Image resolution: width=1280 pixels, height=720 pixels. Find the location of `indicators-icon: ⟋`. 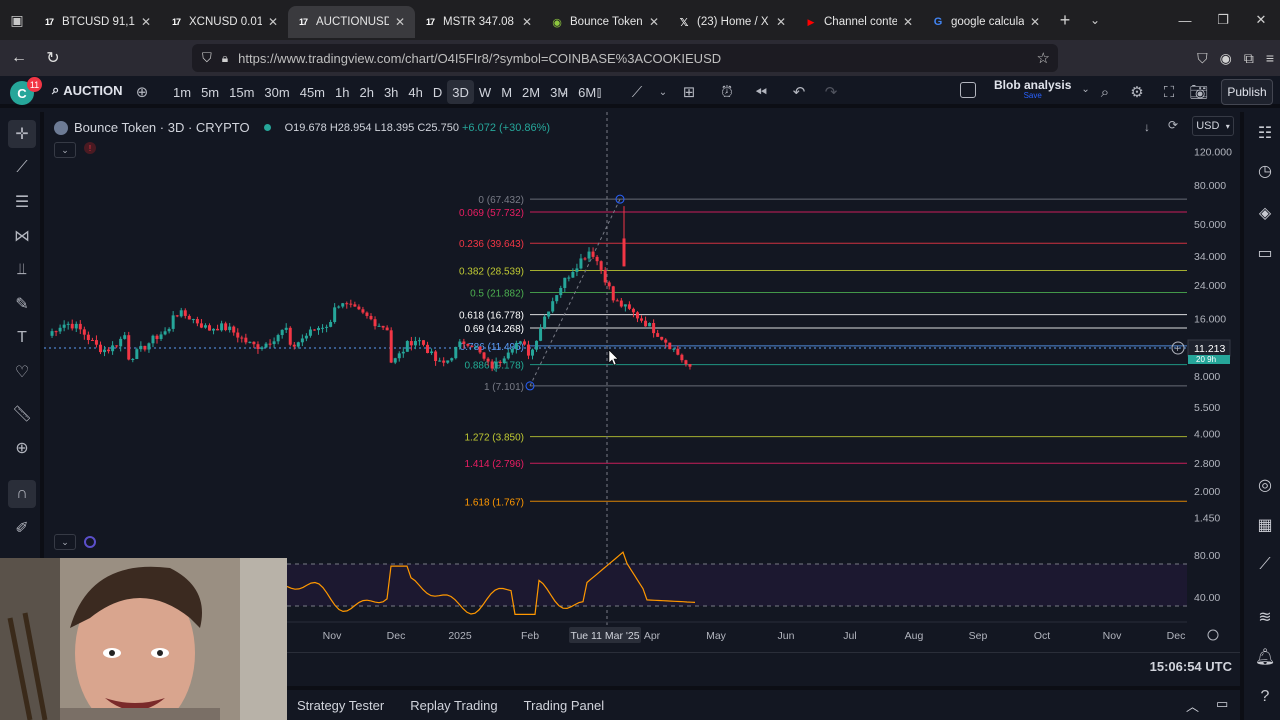

indicators-icon: ⟋ is located at coordinates (637, 92).